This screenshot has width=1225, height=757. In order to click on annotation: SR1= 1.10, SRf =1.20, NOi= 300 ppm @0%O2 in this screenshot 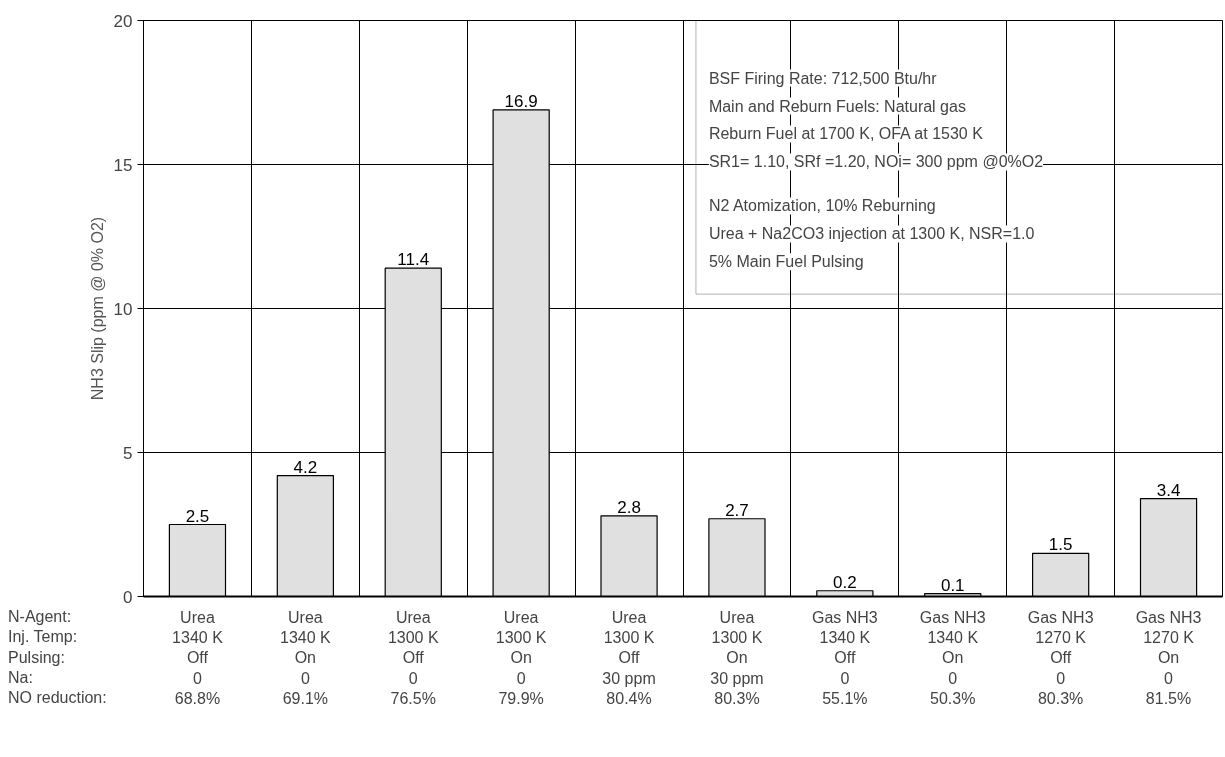, I will do `click(876, 162)`.